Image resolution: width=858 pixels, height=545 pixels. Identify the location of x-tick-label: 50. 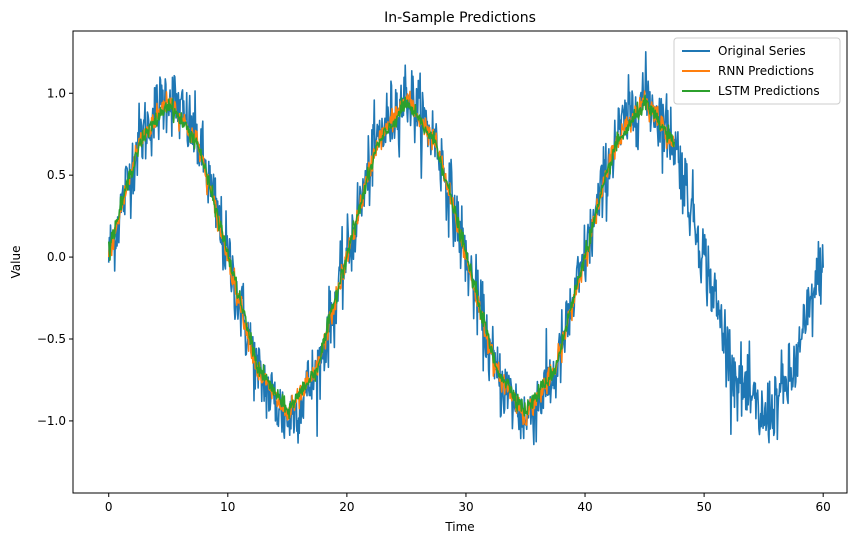
(703, 507).